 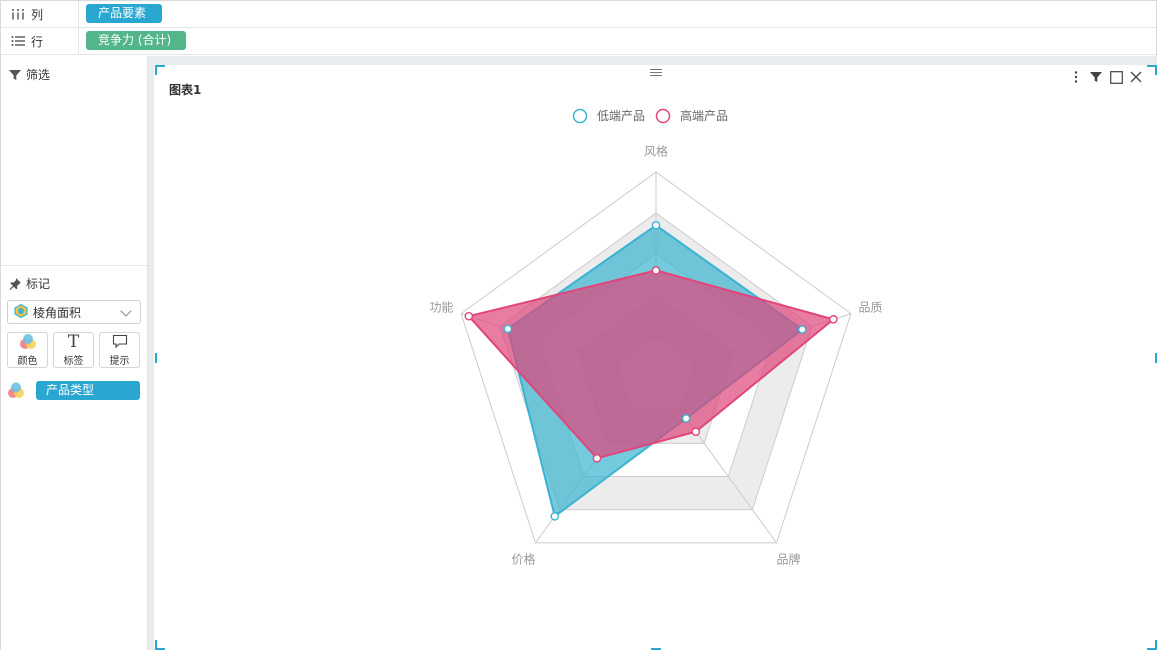 What do you see at coordinates (1116, 77) in the screenshot?
I see `maximize-icon` at bounding box center [1116, 77].